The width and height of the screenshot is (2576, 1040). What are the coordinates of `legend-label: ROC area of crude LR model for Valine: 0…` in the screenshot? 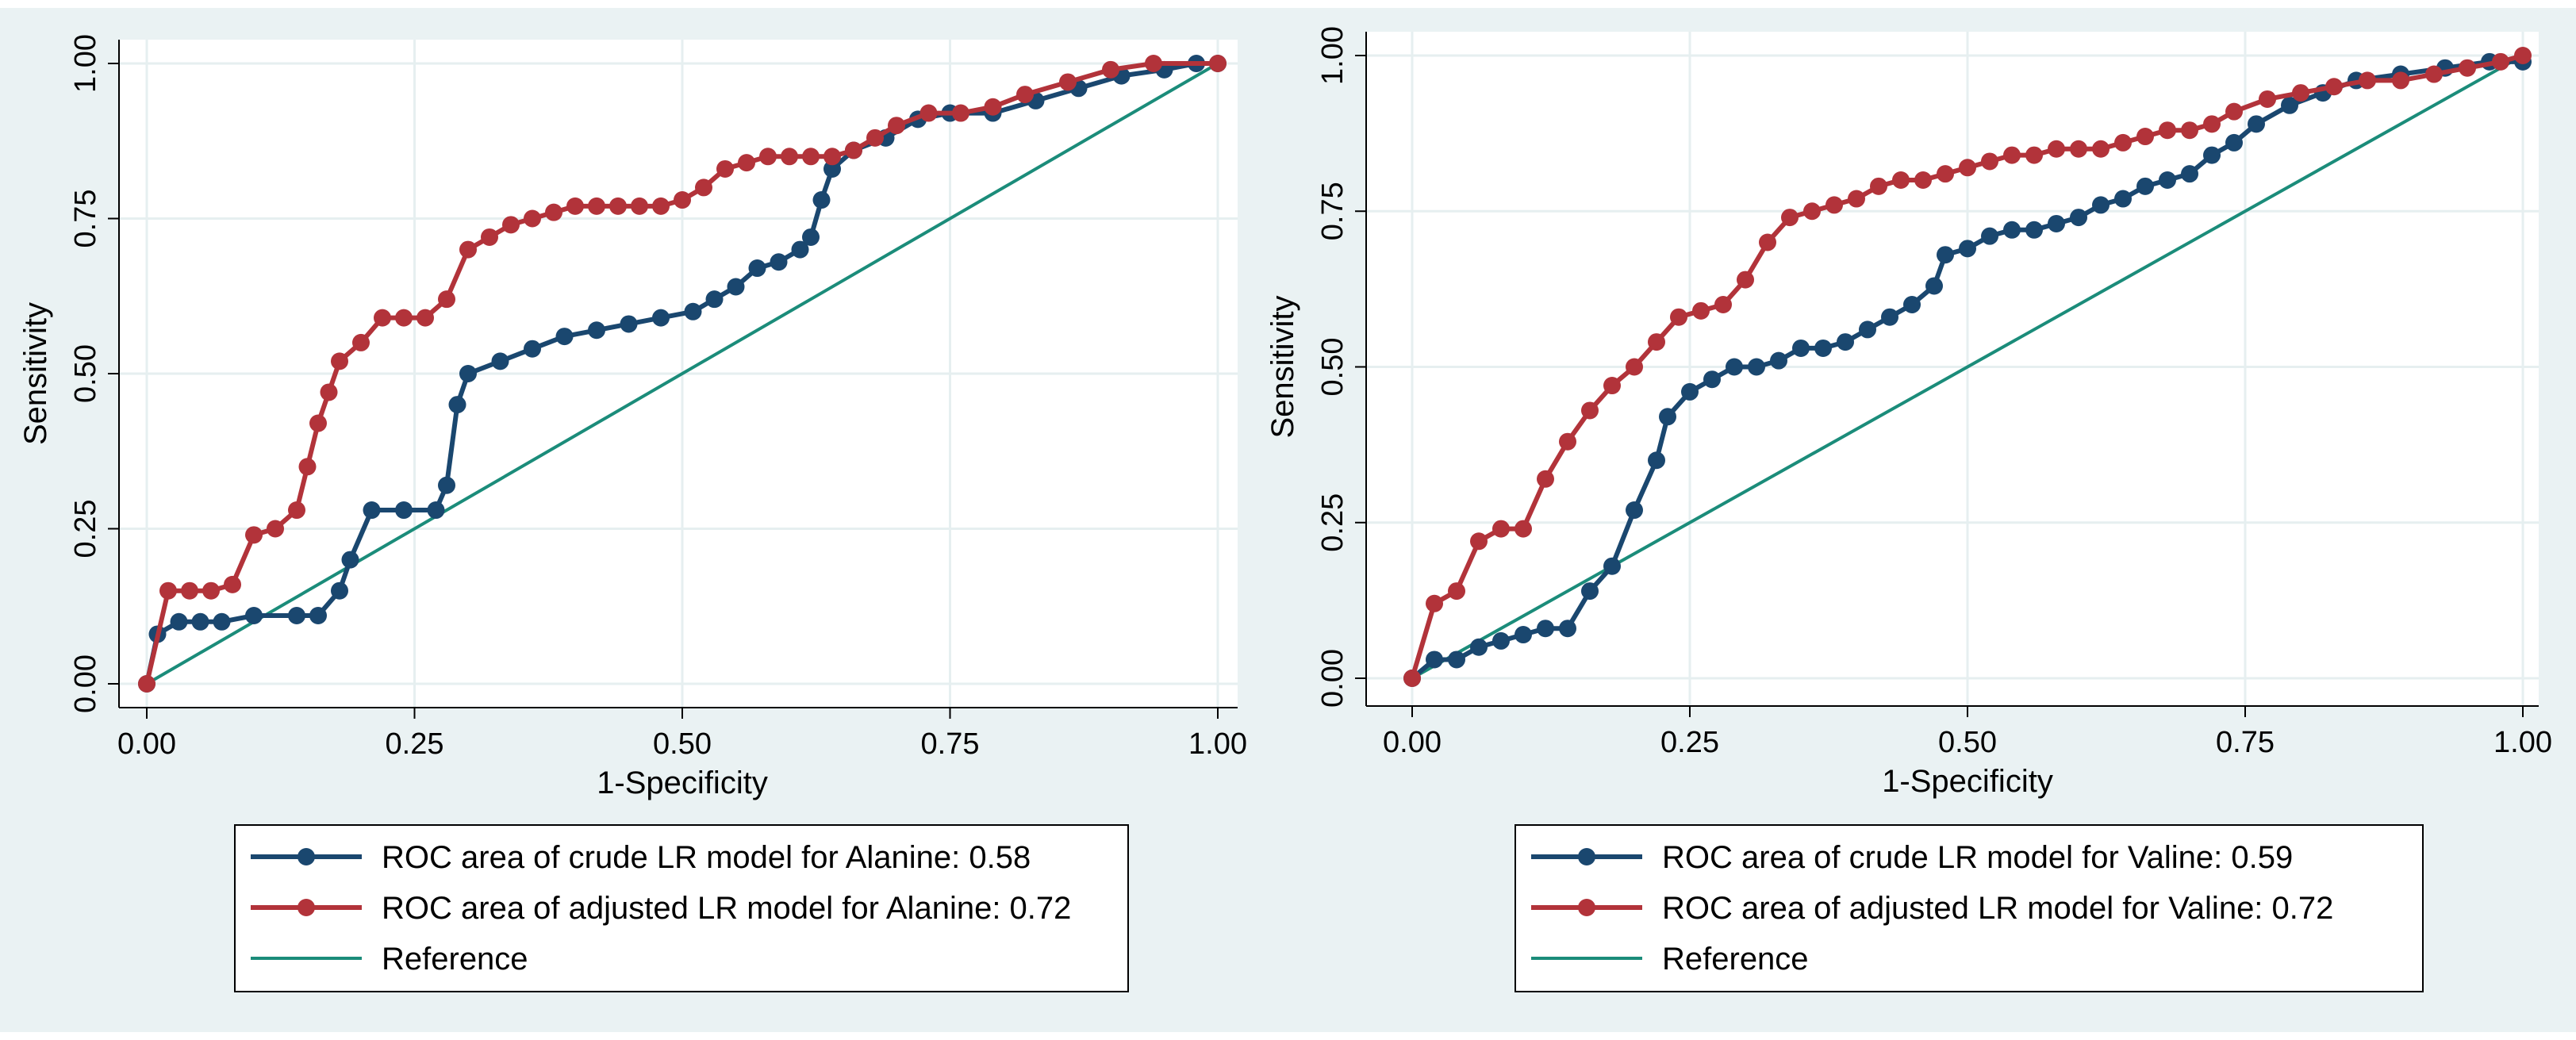 It's located at (1977, 857).